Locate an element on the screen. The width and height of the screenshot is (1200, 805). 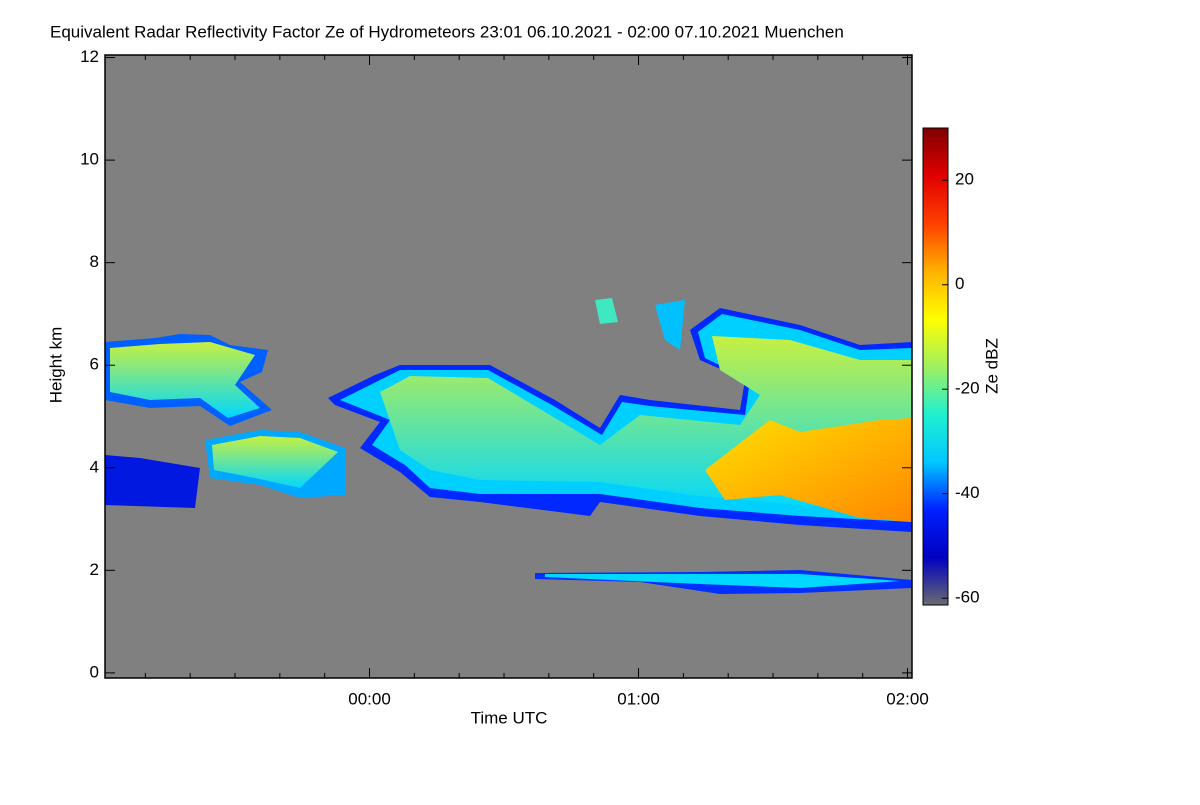
colorbar-tick-label: -20 is located at coordinates (967, 388).